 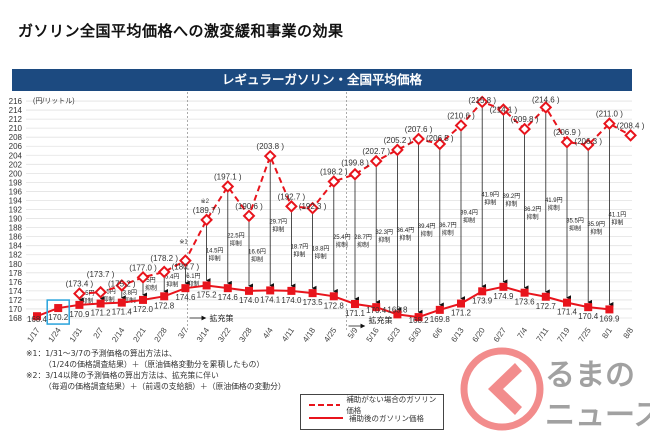 I want to click on data-label-subsidized: 169.8, so click(x=440, y=319).